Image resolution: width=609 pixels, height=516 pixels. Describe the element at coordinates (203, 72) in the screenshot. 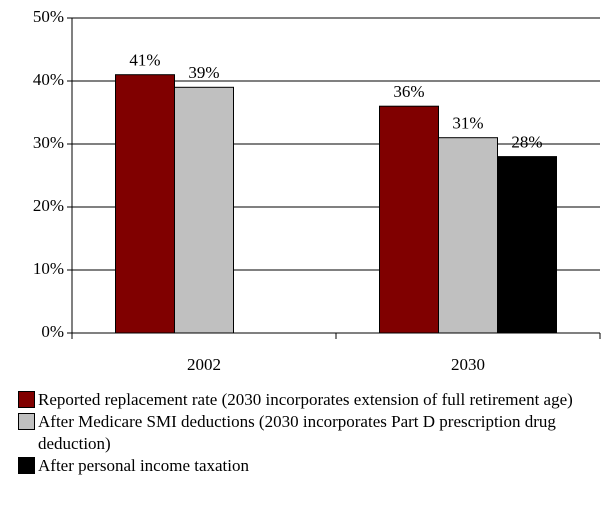

I see `data-label: 39%` at that location.